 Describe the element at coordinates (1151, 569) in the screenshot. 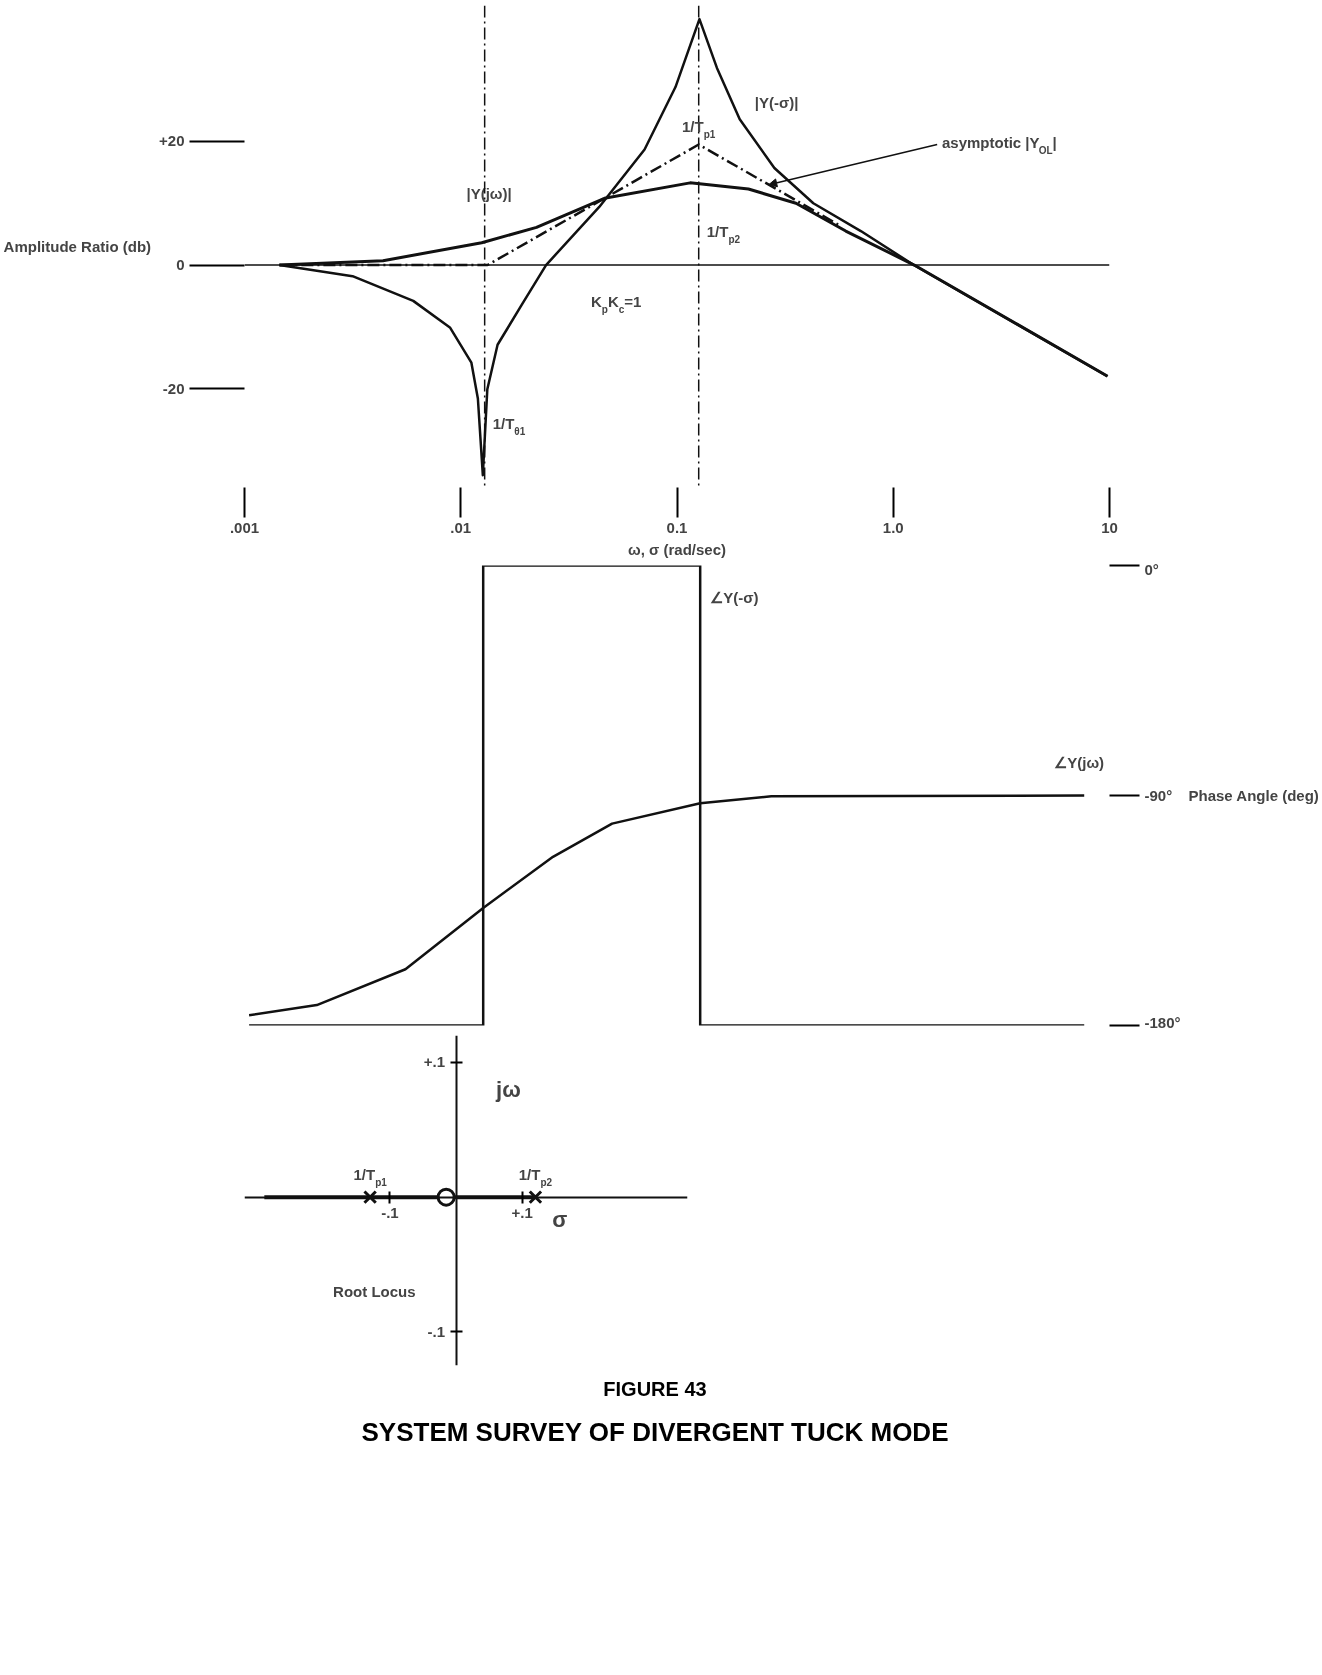

I see `y-tick-label: 0°` at that location.